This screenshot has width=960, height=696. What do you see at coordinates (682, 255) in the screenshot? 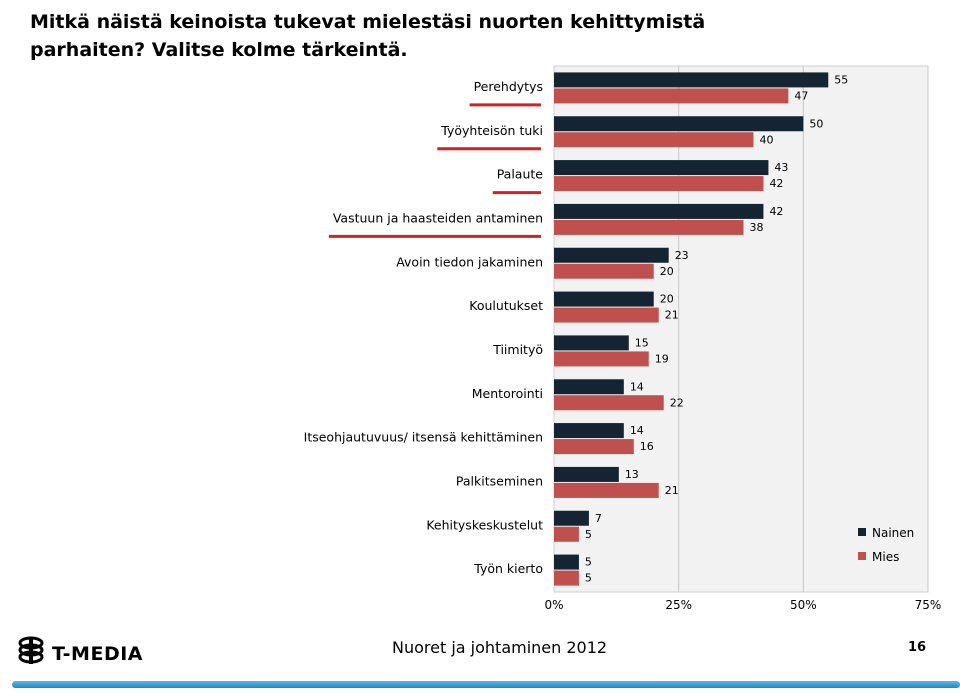
I see `data-label: 23` at bounding box center [682, 255].